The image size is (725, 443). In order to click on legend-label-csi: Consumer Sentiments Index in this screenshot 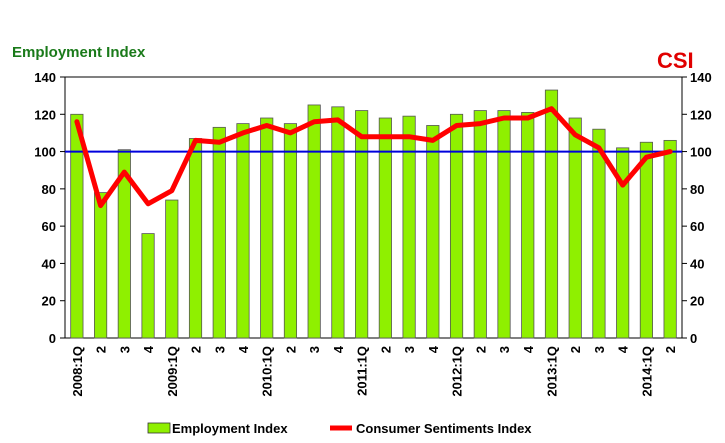, I will do `click(444, 428)`.